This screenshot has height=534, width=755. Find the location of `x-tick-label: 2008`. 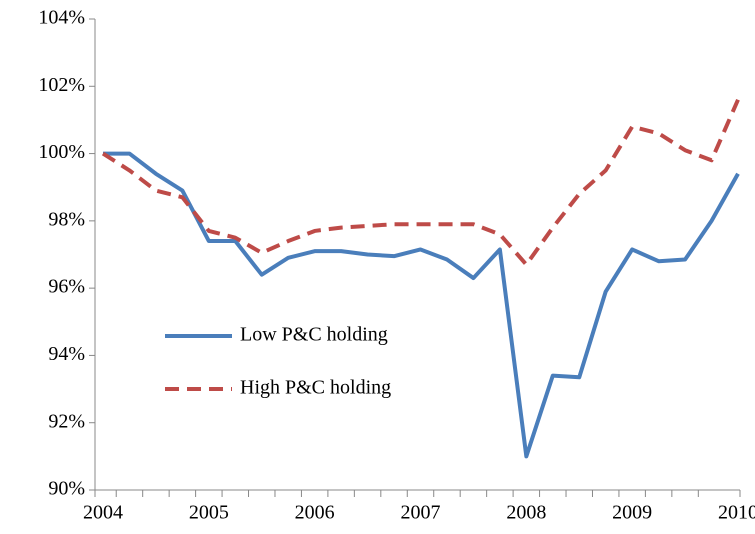

x-tick-label: 2008 is located at coordinates (526, 513).